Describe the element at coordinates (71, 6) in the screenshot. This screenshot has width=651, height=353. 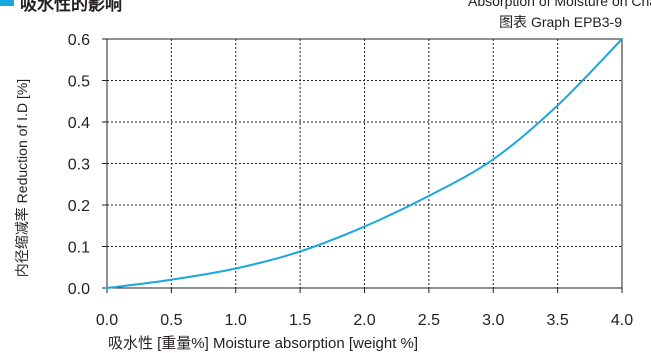
I see `section-title: 吸水性的影响` at that location.